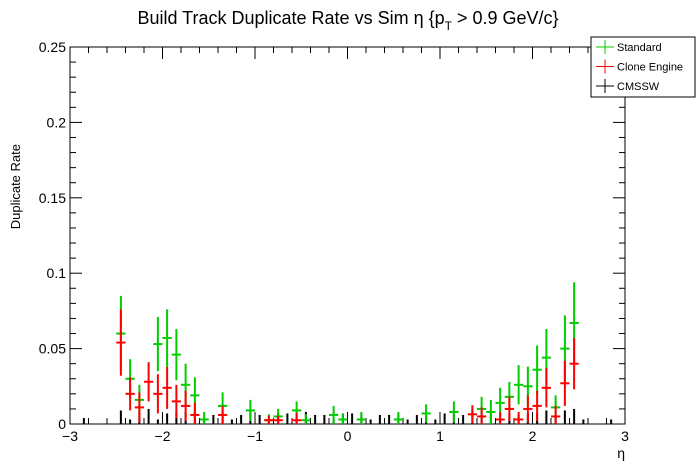 This screenshot has height=472, width=696. Describe the element at coordinates (52, 47) in the screenshot. I see `y-tick-label: 0.25` at that location.